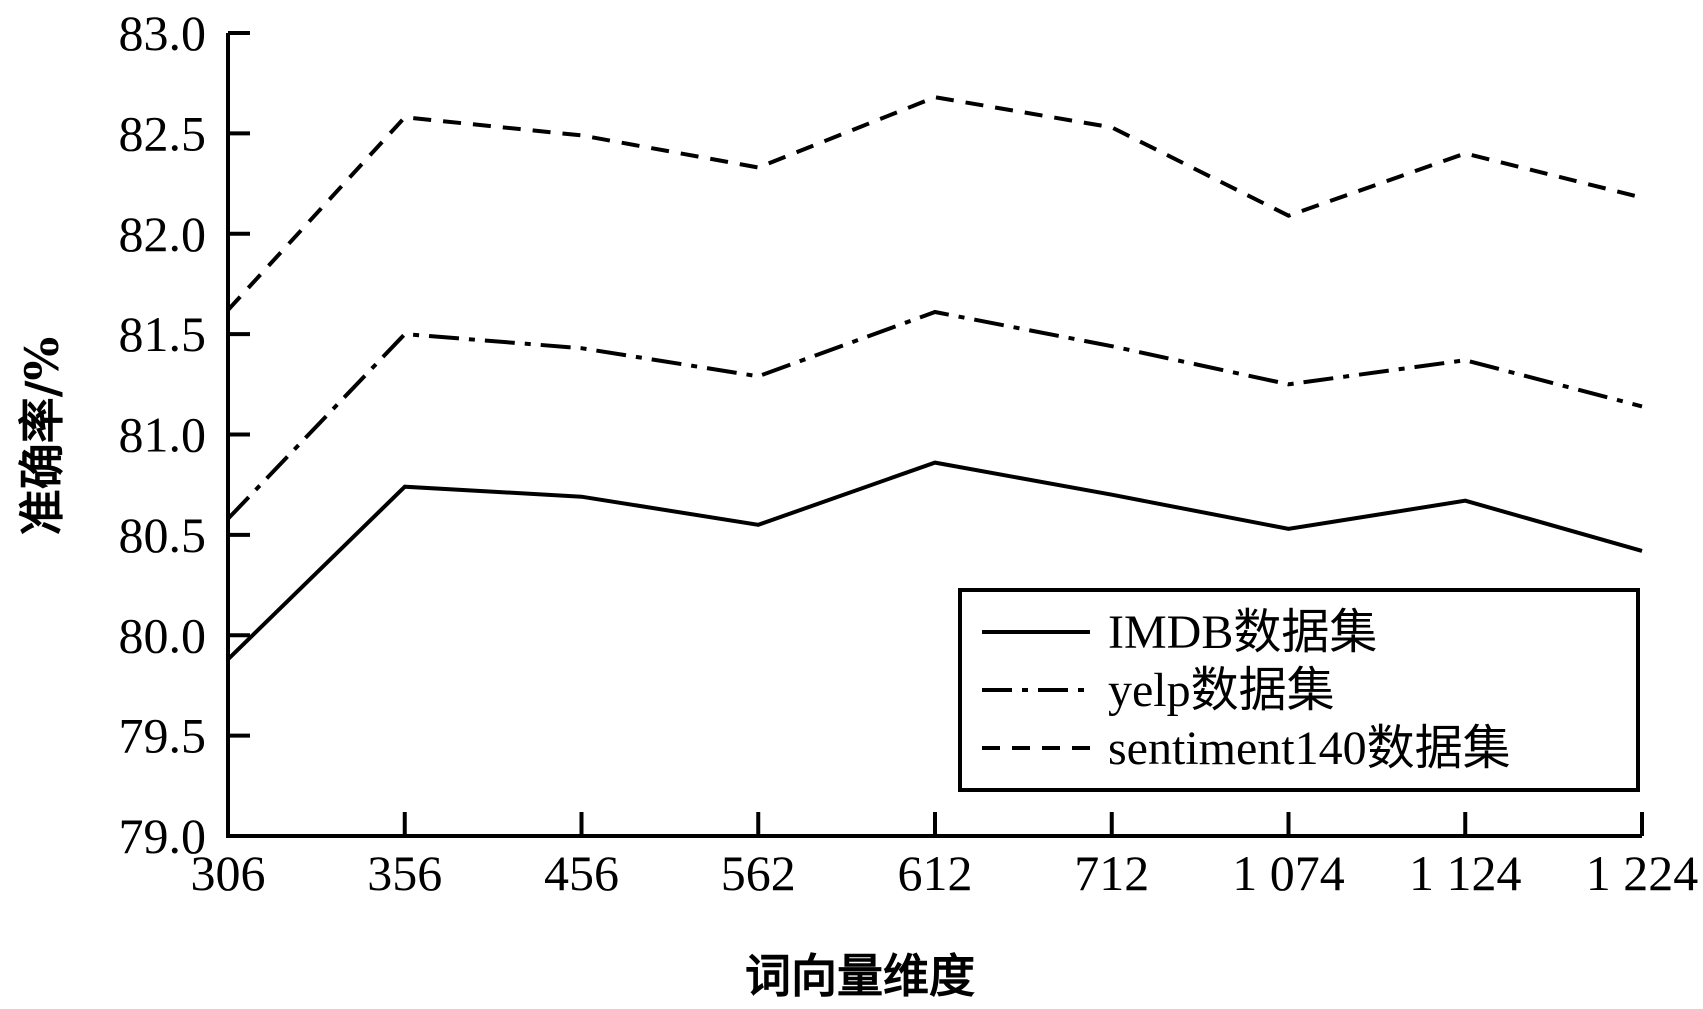 Image resolution: width=1703 pixels, height=1009 pixels. I want to click on y-tick-label: 83.0, so click(163, 33).